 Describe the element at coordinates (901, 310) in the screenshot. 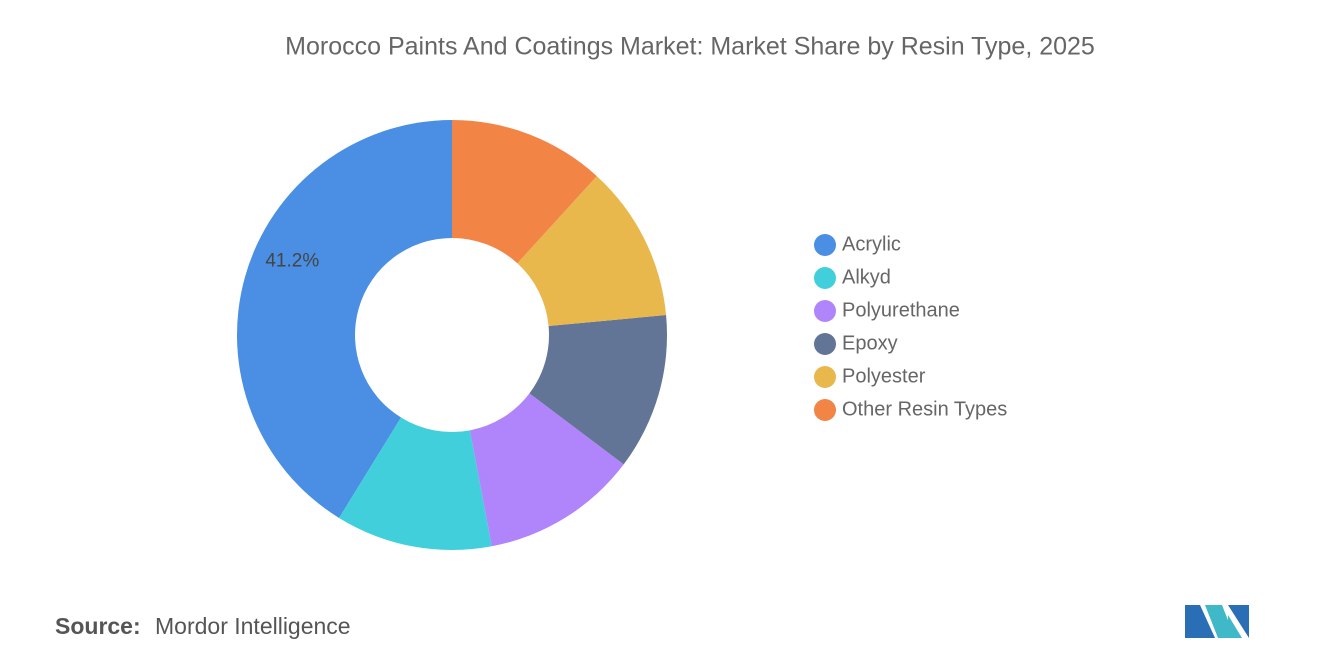

I see `legend-label: Polyurethane` at that location.